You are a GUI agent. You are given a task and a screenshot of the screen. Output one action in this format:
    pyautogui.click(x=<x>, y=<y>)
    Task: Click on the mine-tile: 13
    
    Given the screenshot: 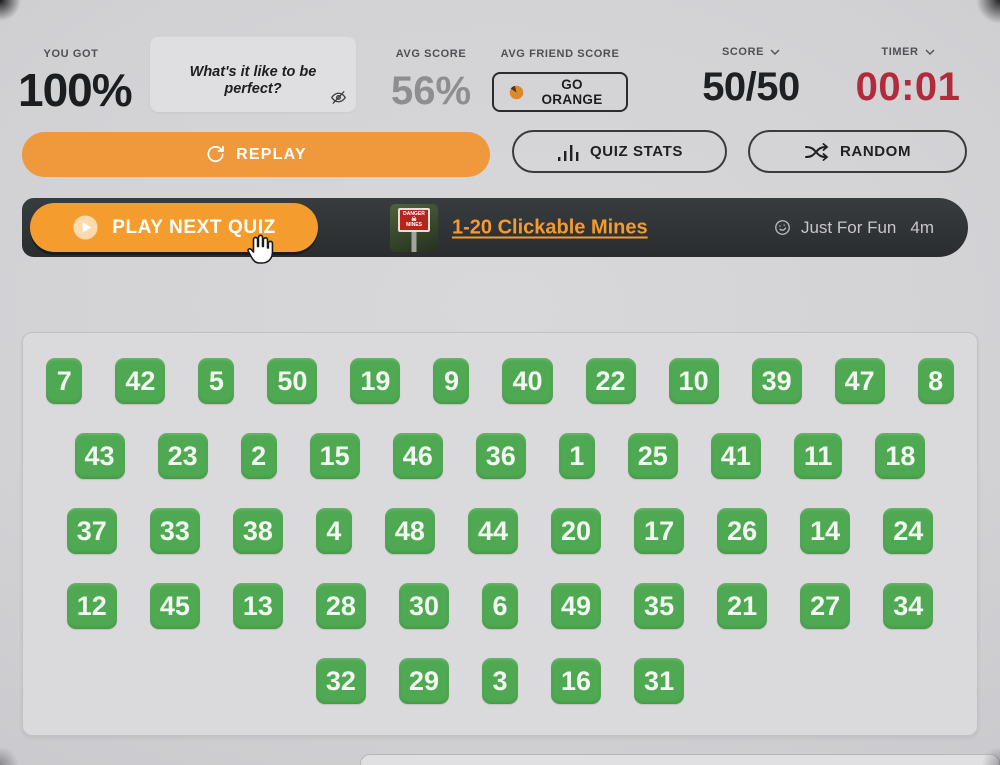 What is the action you would take?
    pyautogui.click(x=257, y=606)
    